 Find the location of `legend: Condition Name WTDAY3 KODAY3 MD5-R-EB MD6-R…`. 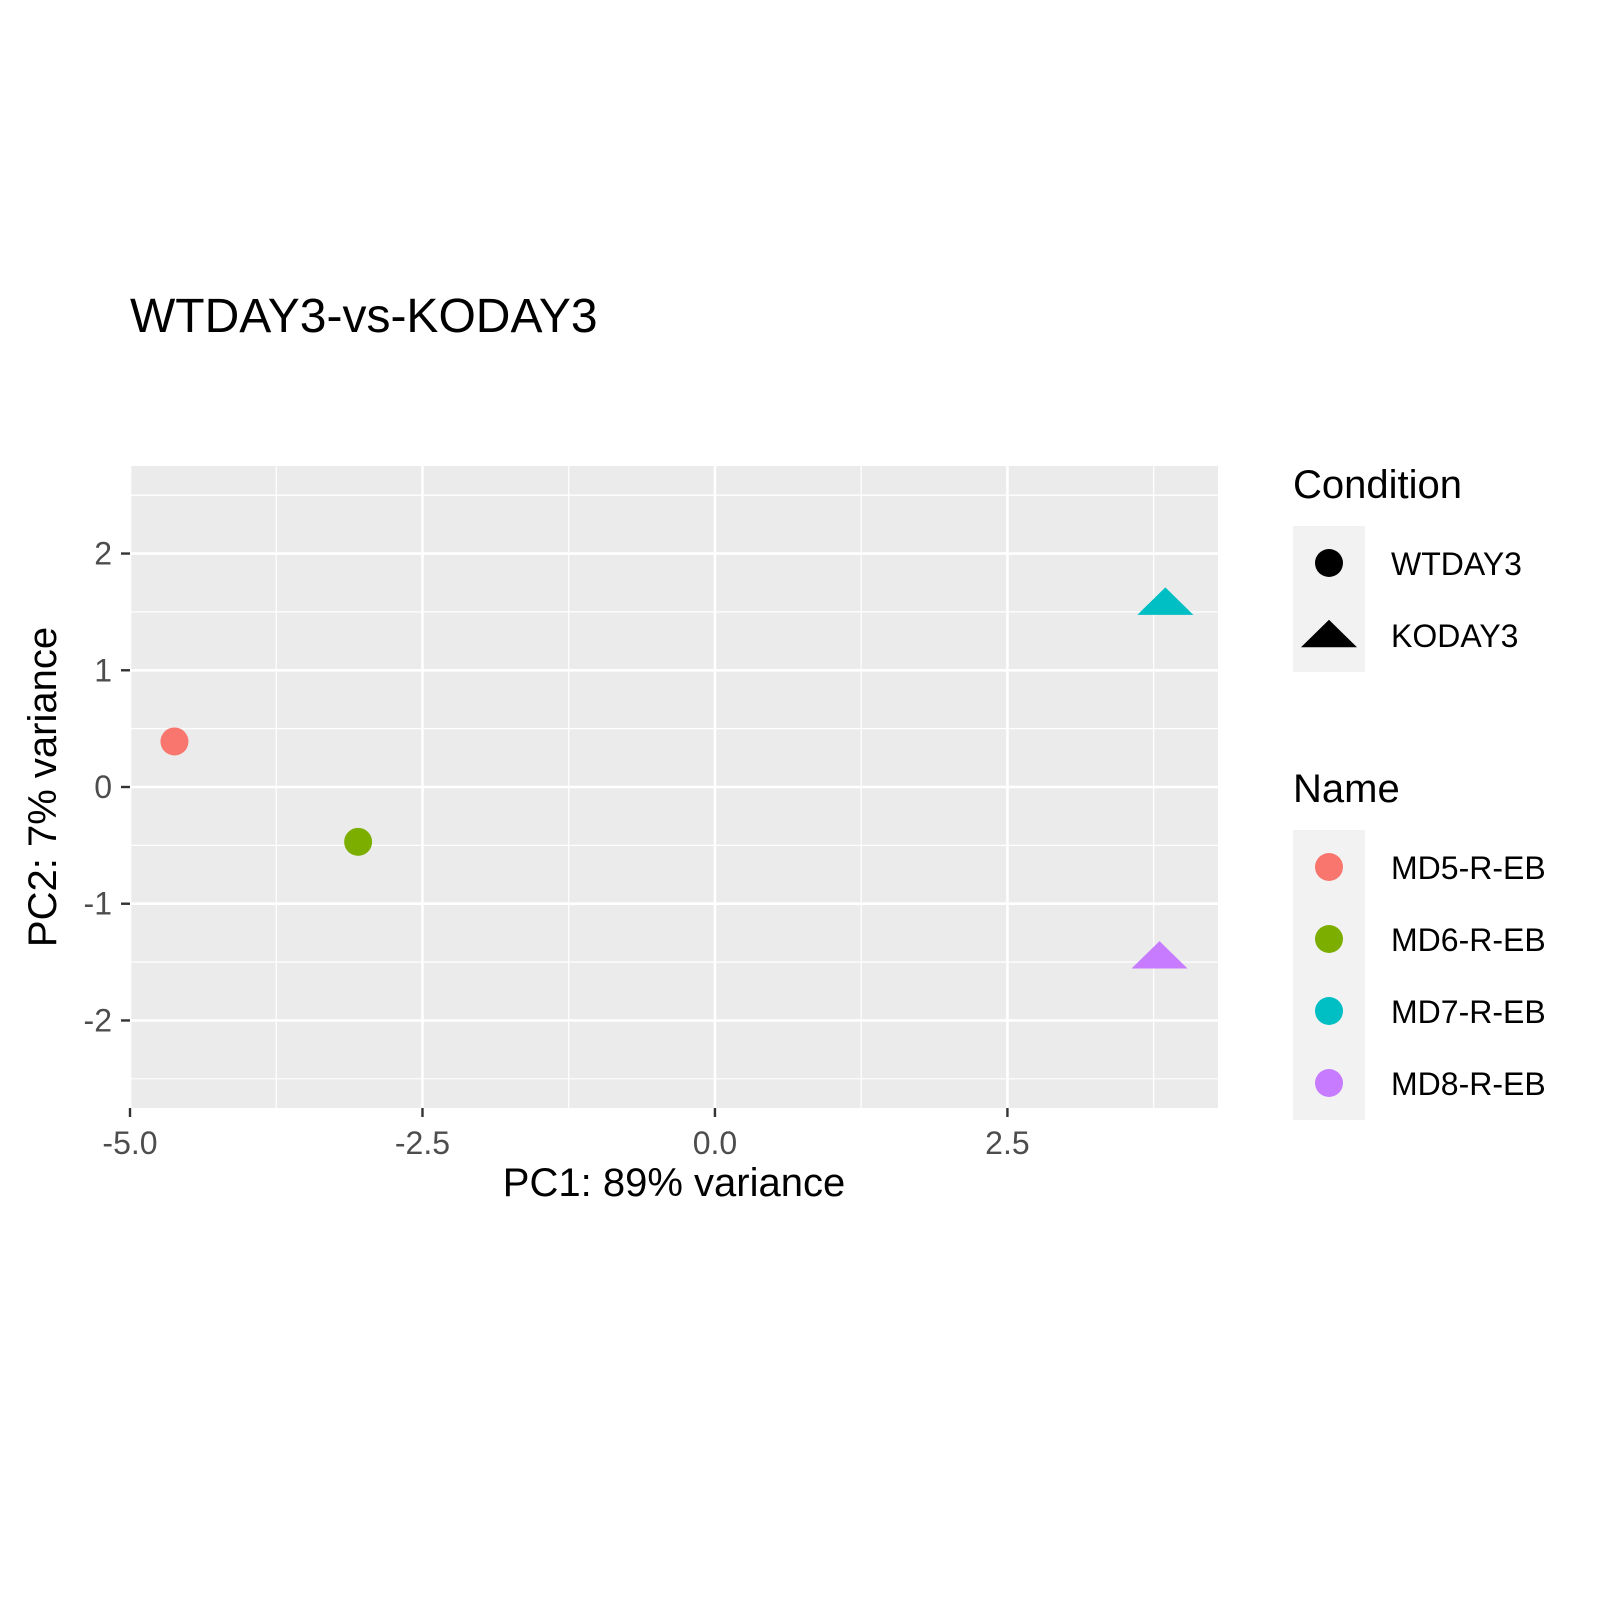

legend: Condition Name WTDAY3 KODAY3 MD5-R-EB MD6-R… is located at coordinates (1419, 791).